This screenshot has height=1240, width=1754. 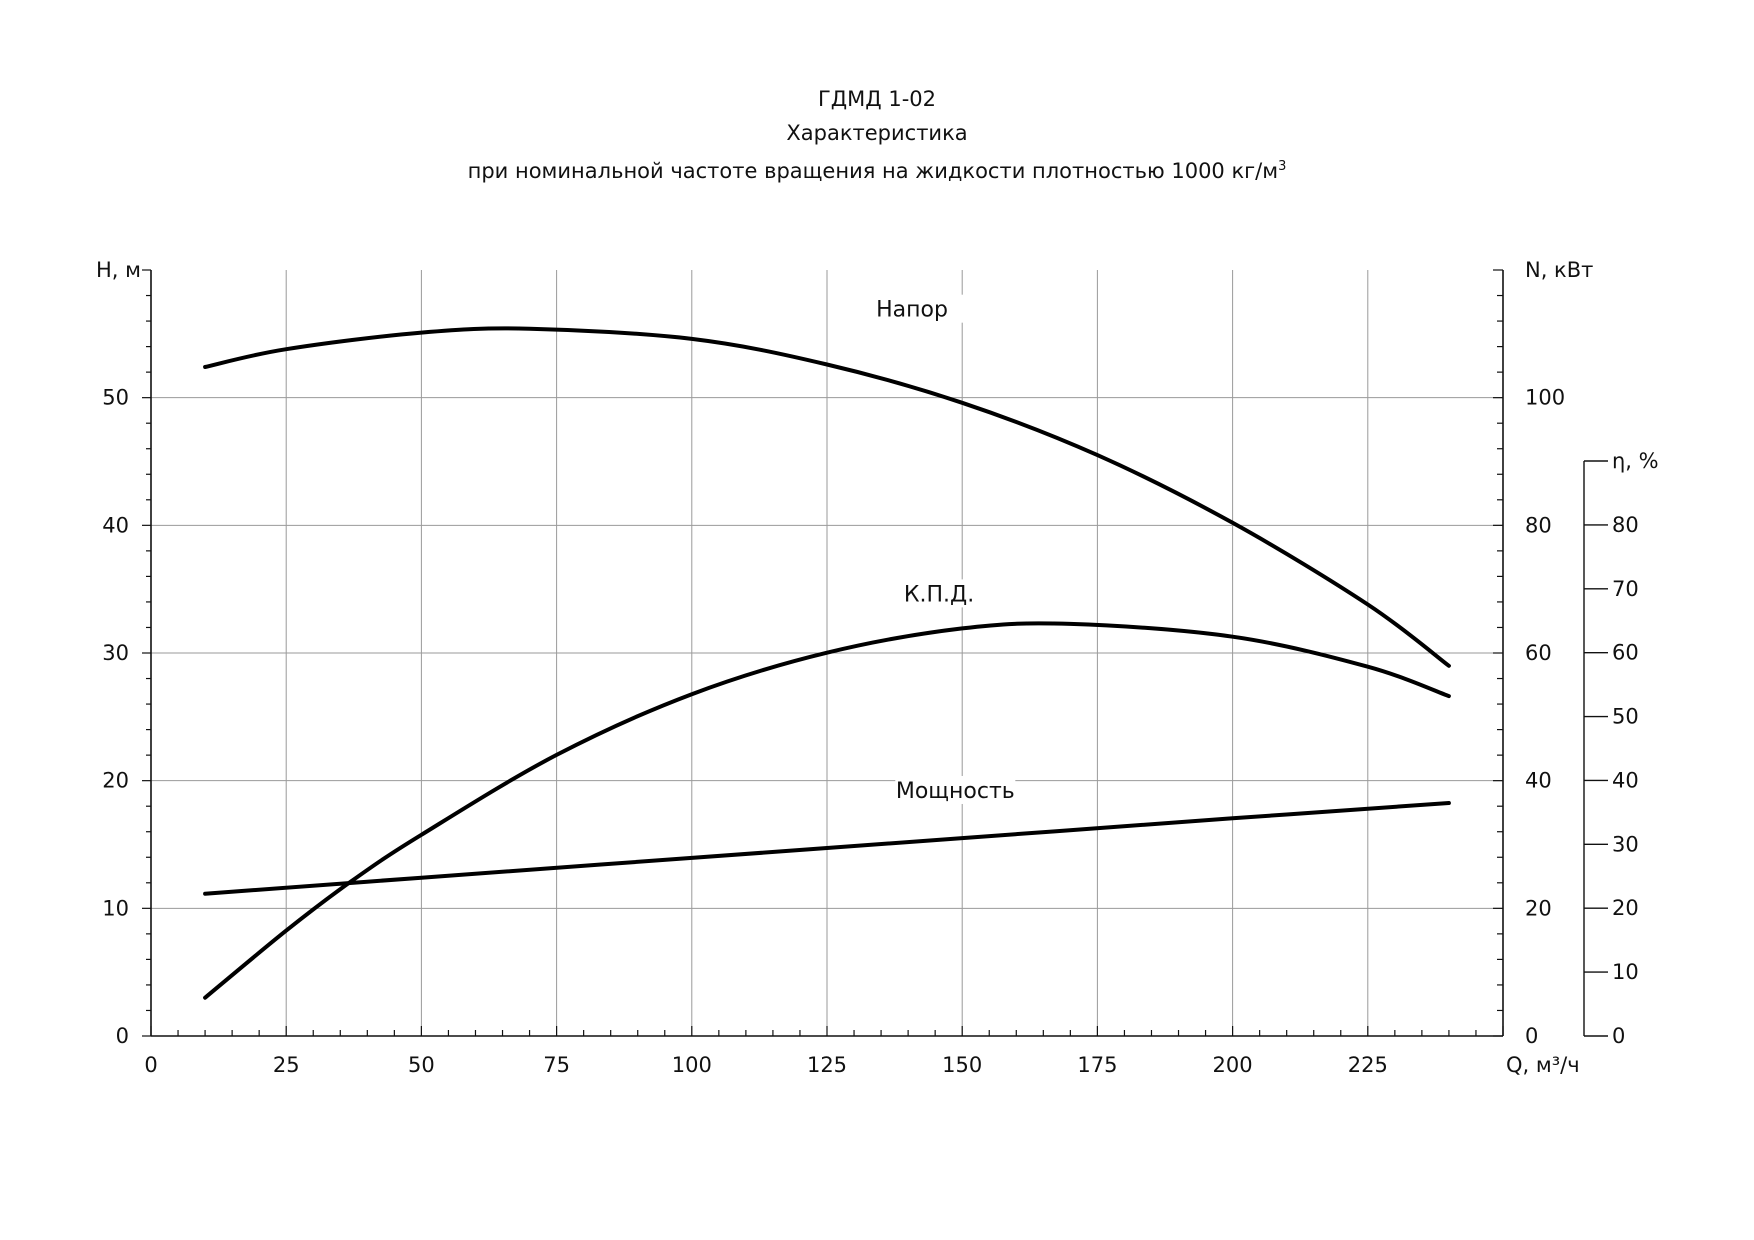 I want to click on eta-tick-label: 0, so click(x=1618, y=1036).